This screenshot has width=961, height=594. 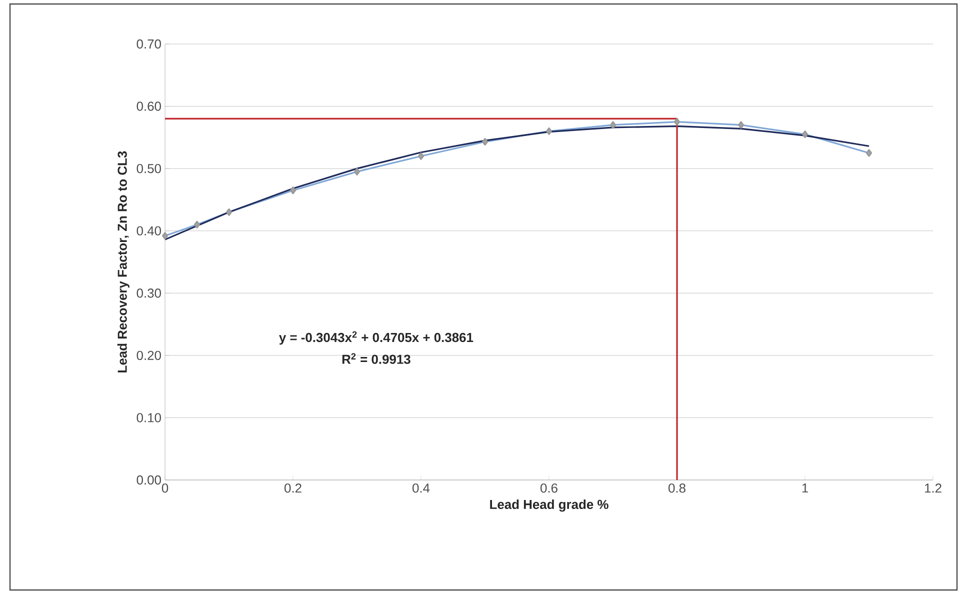 I want to click on x-tick-label: 1, so click(x=805, y=488).